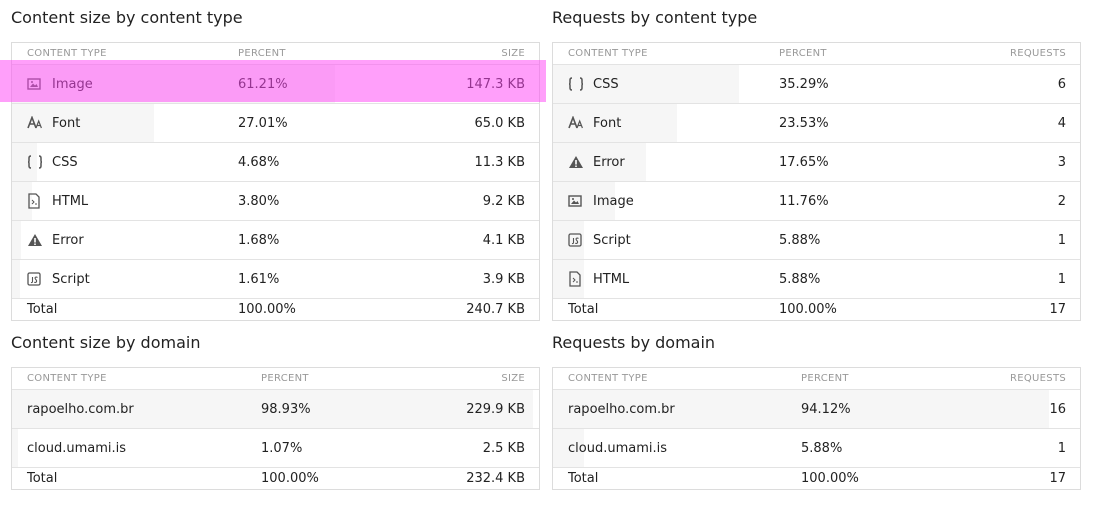  Describe the element at coordinates (503, 240) in the screenshot. I see `cell-value: 4.1 KB` at that location.